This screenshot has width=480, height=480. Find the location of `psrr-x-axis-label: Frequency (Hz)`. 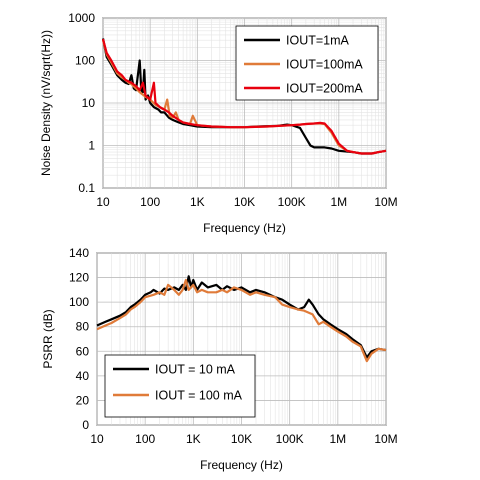

psrr-x-axis-label: Frequency (Hz) is located at coordinates (241, 465).